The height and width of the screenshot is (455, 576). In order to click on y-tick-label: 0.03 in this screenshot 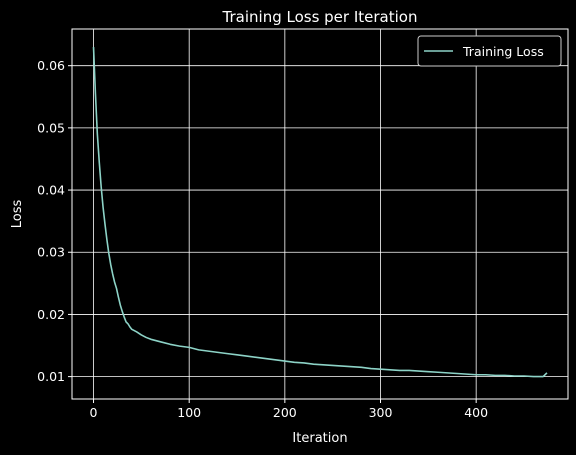, I will do `click(51, 252)`.